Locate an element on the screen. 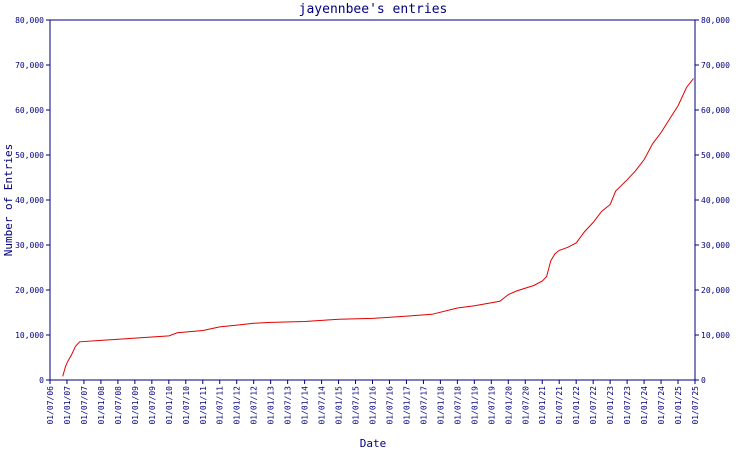 The width and height of the screenshot is (750, 450). x-tick-label: 01/01/19 is located at coordinates (474, 405).